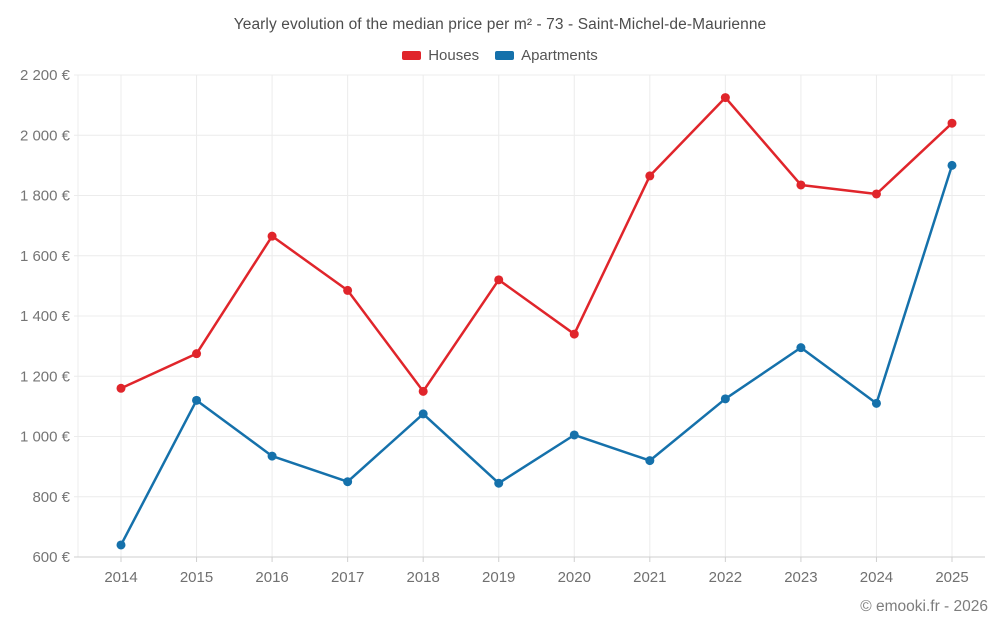 This screenshot has height=625, width=1000. I want to click on data-point-houses-2020, so click(574, 334).